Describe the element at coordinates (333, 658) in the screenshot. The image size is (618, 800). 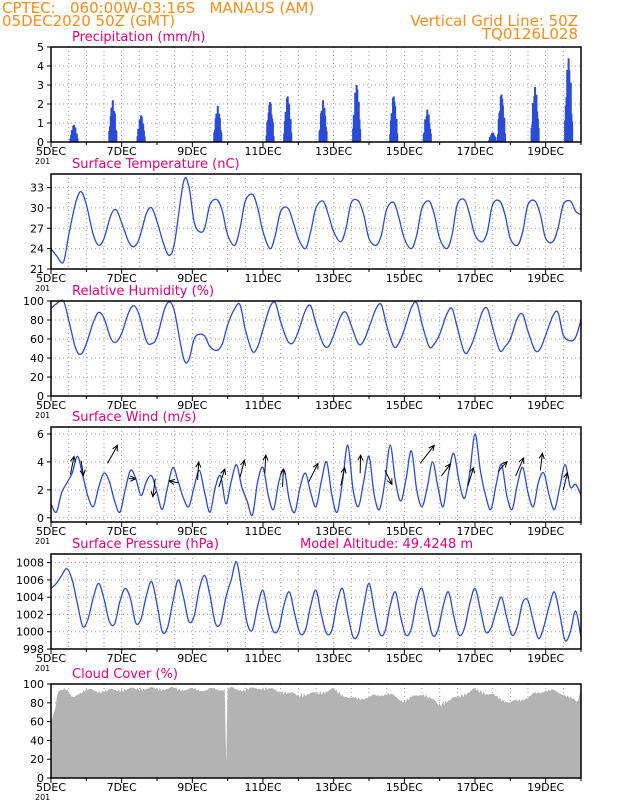
I see `pressure-x-tick-label: 13DEC` at that location.